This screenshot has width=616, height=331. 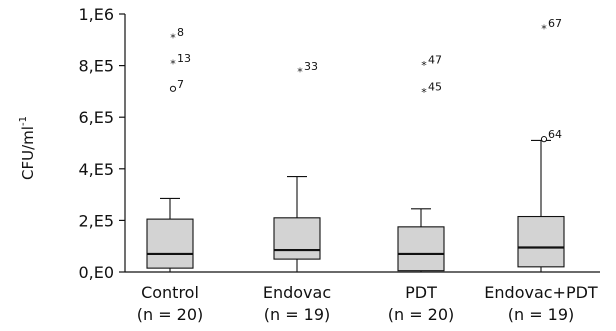 I want to click on x-category-label: Control, so click(x=170, y=292).